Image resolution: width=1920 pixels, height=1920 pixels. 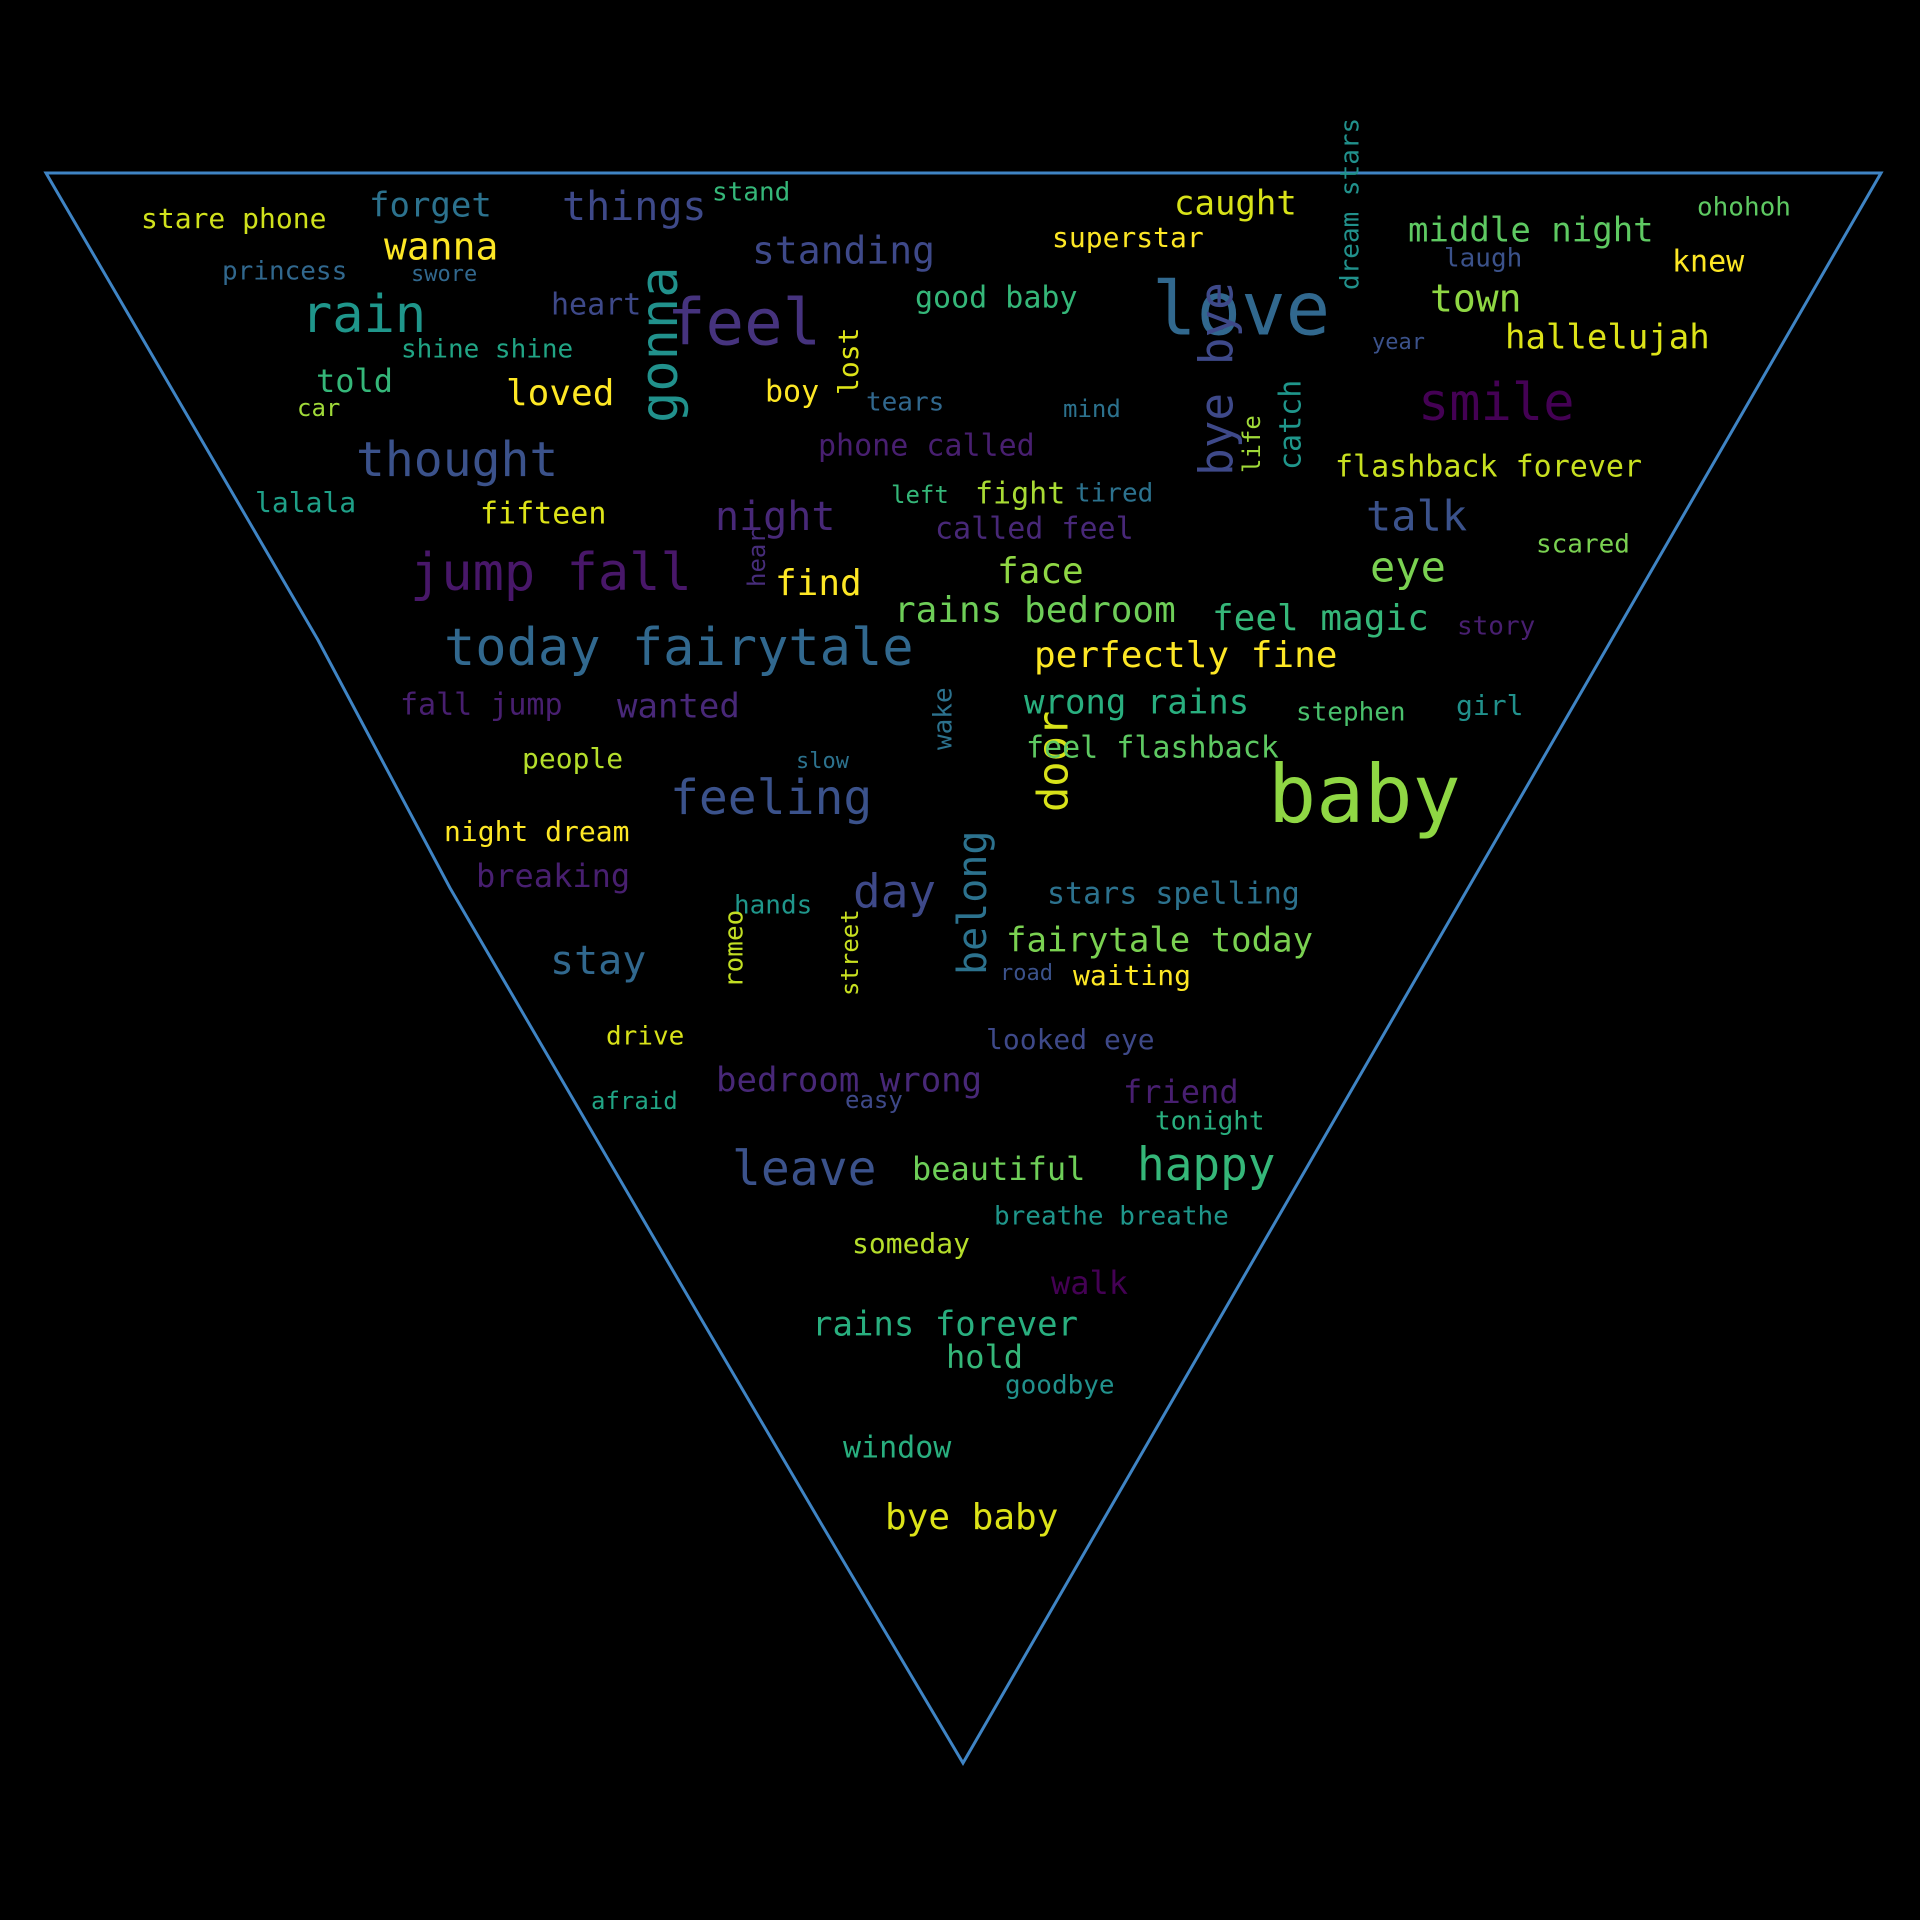 I want to click on word-stay: stay, so click(x=598, y=961).